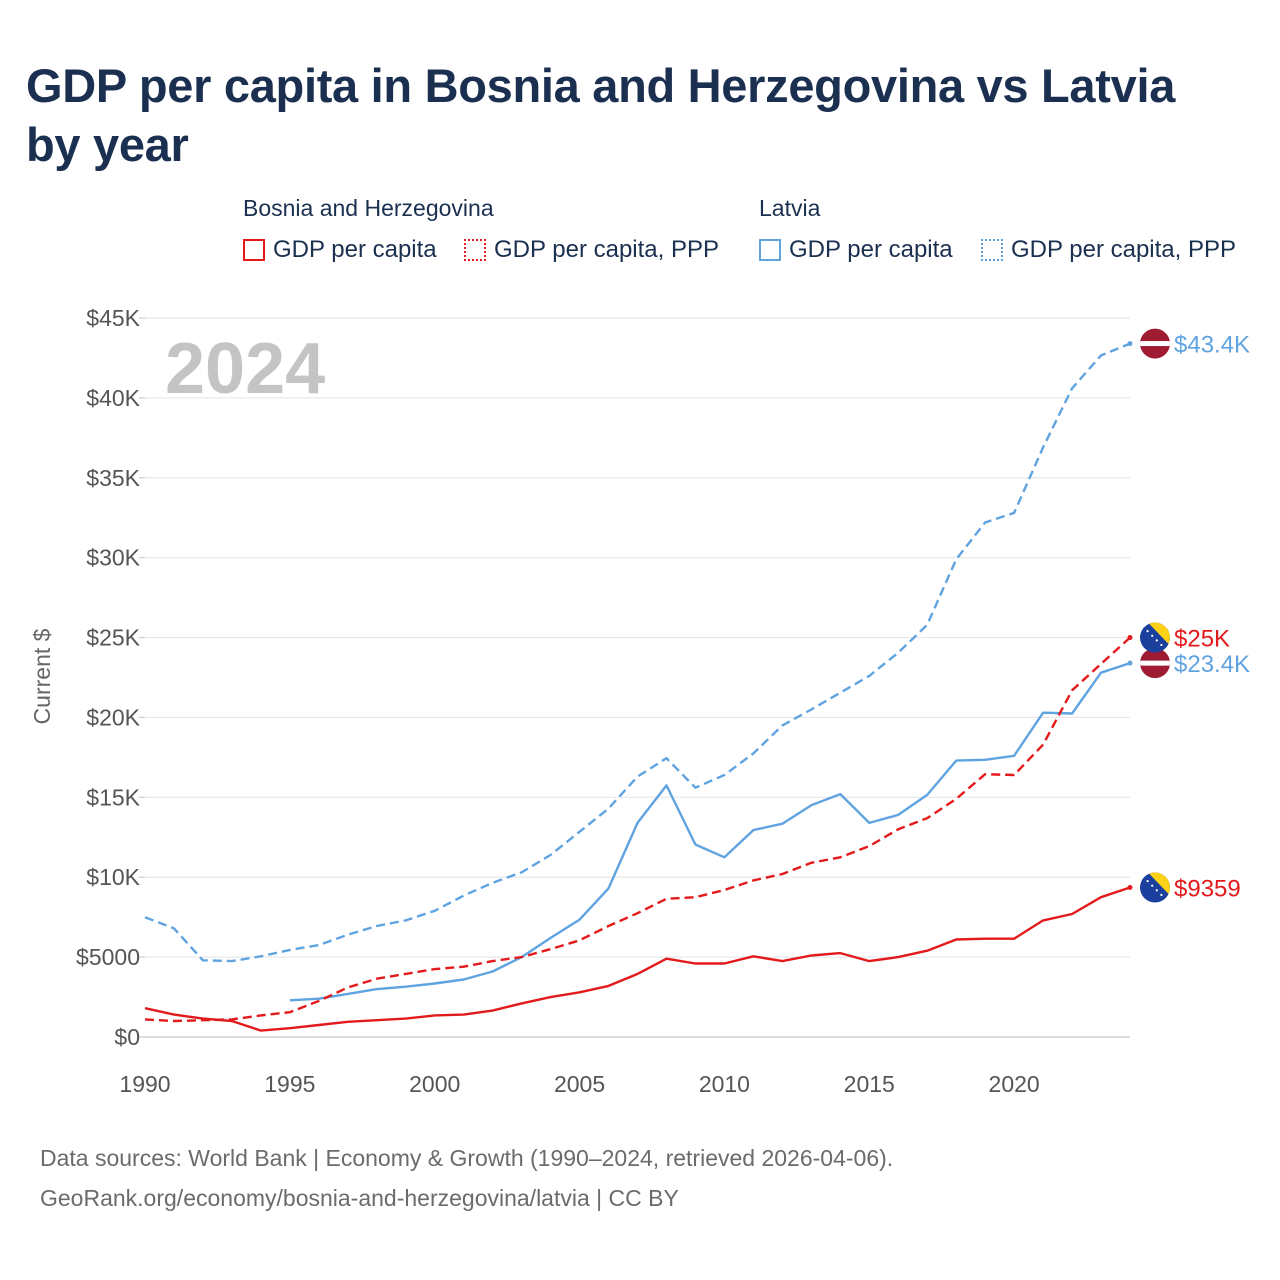  Describe the element at coordinates (113, 877) in the screenshot. I see `y-tick-label: $10K` at that location.